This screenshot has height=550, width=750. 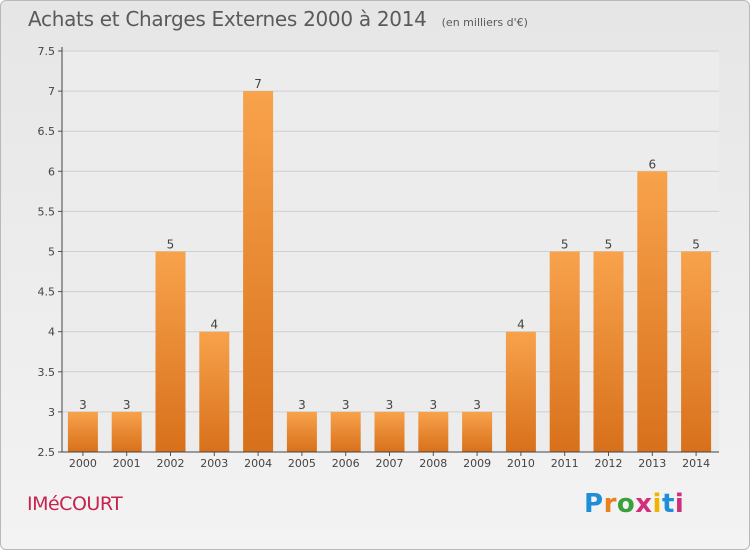 What do you see at coordinates (594, 504) in the screenshot?
I see `logo-letter: P` at bounding box center [594, 504].